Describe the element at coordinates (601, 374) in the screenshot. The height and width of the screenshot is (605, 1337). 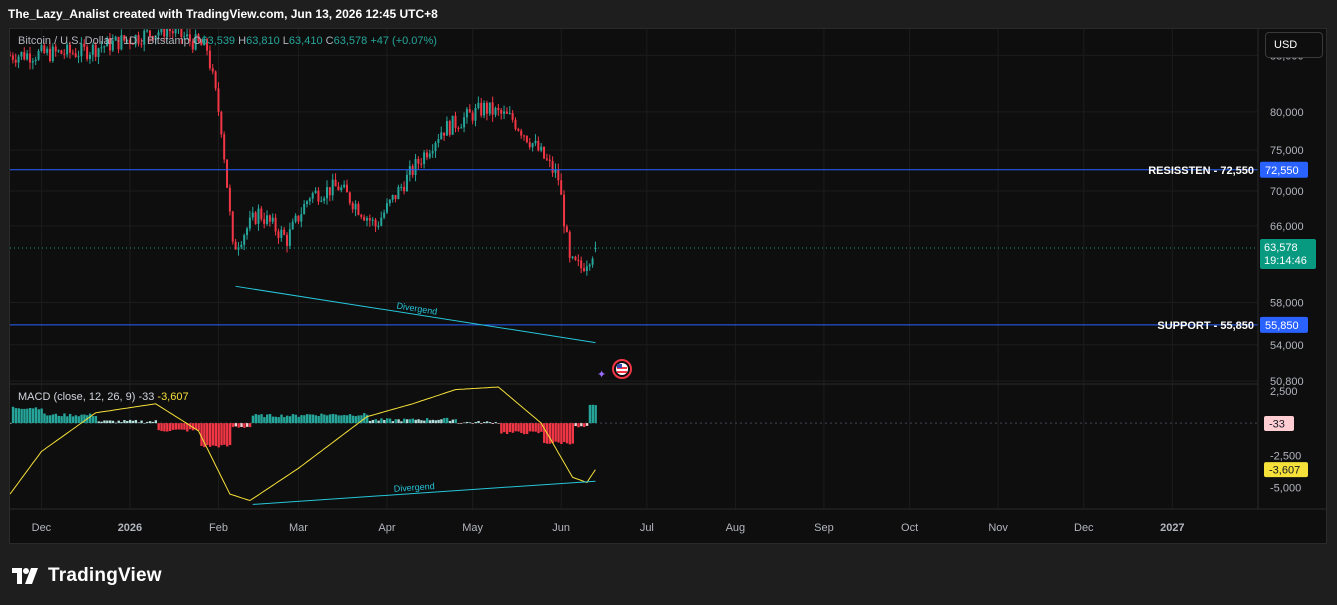
I see `sparkle-icon: ✦` at that location.